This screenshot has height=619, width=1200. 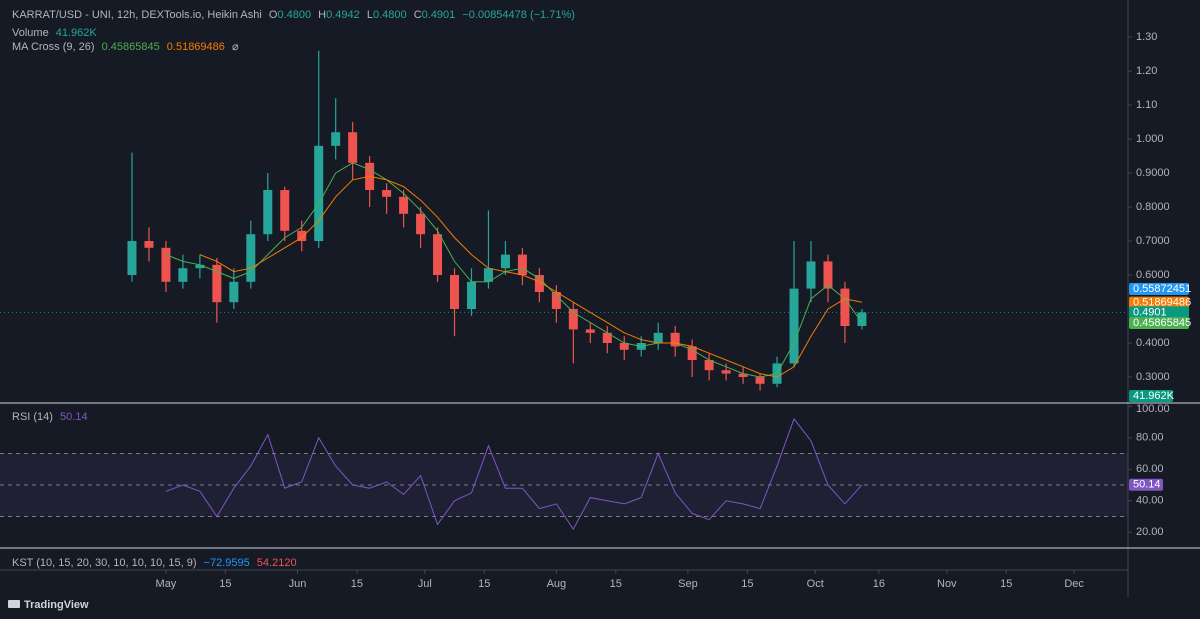 What do you see at coordinates (1154, 396) in the screenshot?
I see `volume-label: 41.962K` at bounding box center [1154, 396].